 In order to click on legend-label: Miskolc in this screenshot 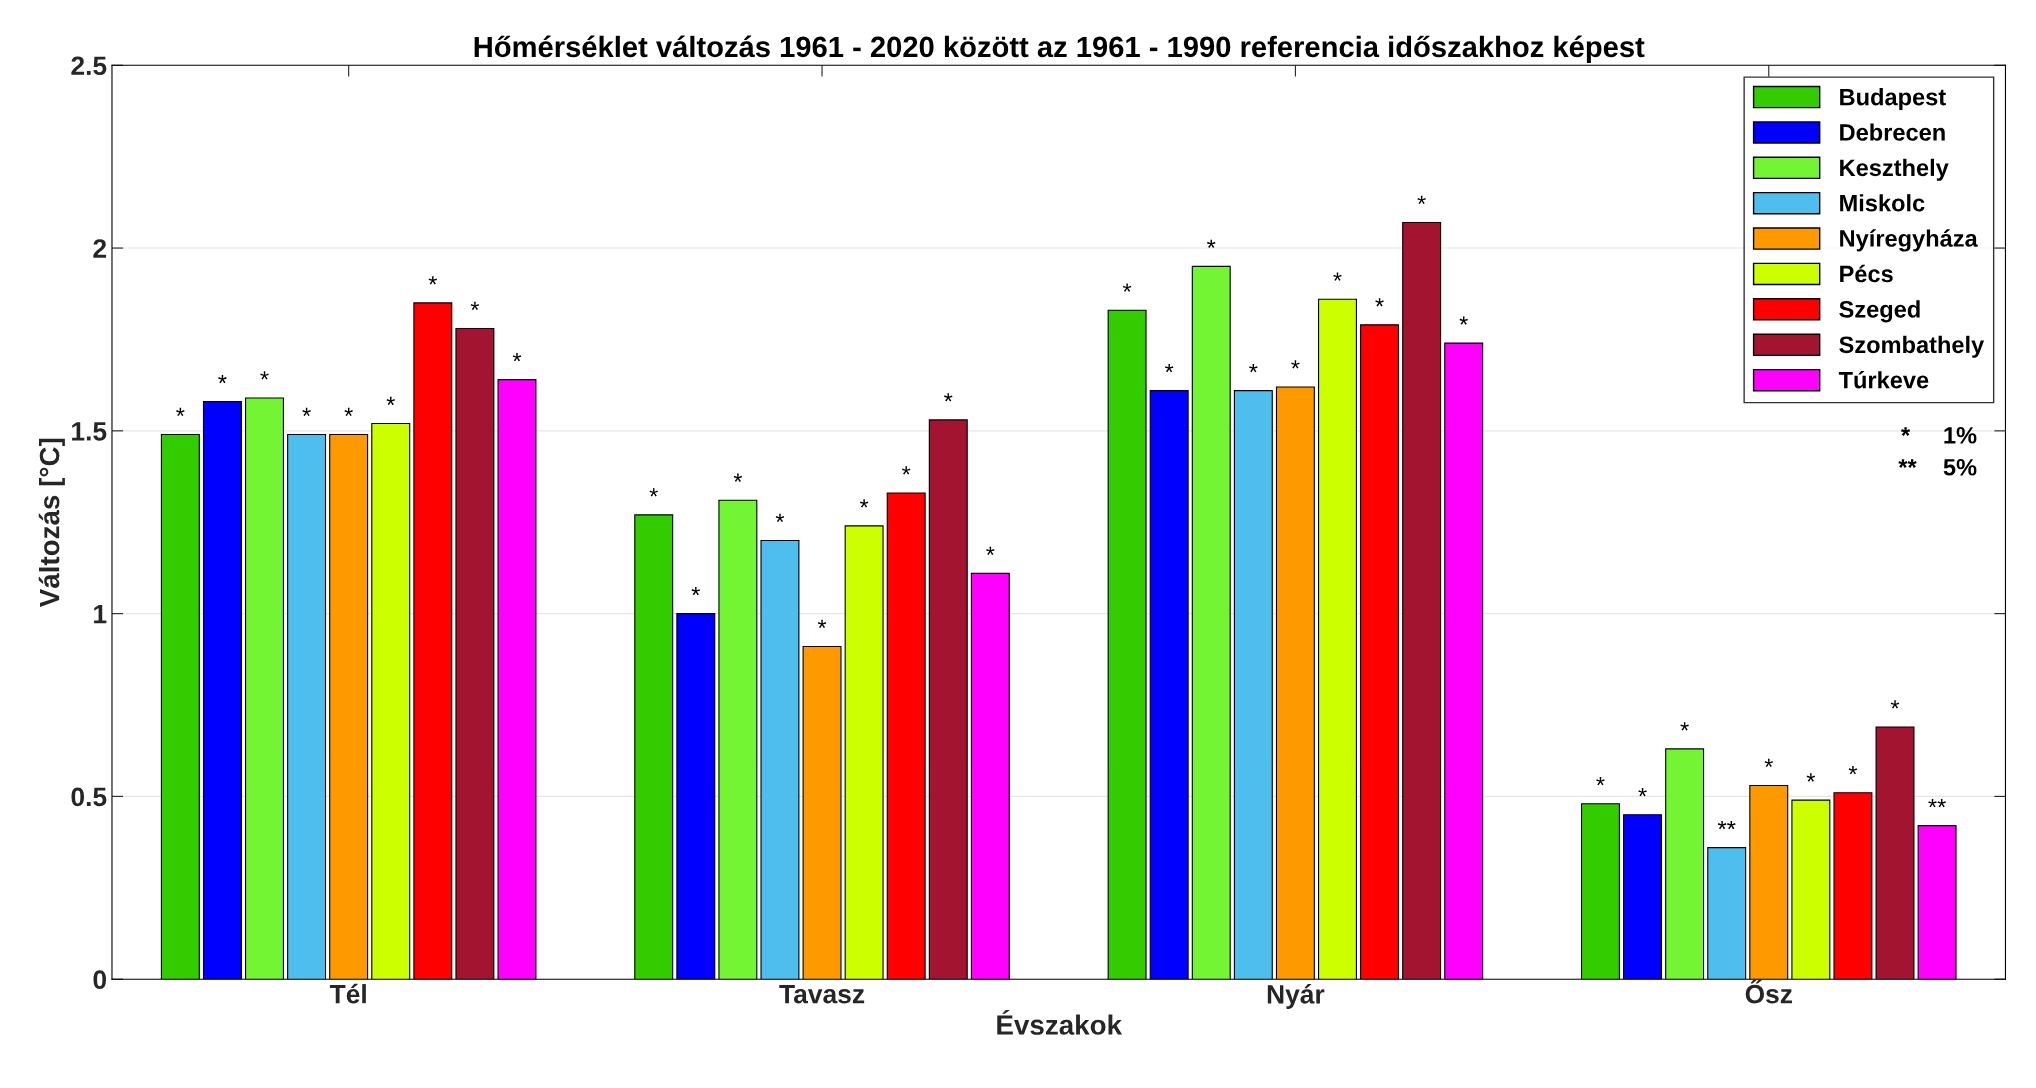, I will do `click(1882, 203)`.